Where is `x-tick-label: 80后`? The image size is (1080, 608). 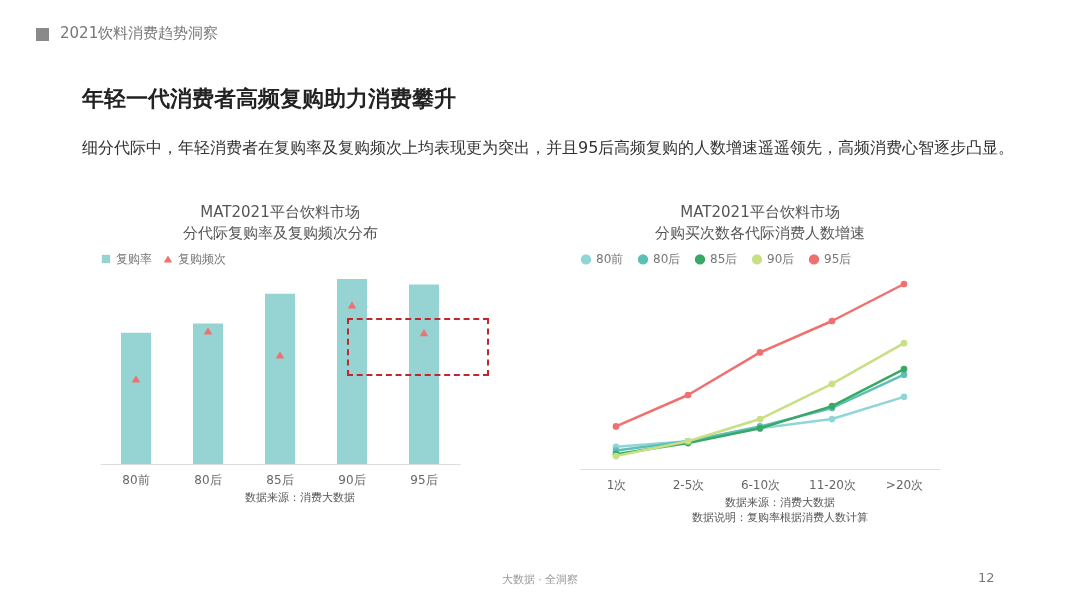
x-tick-label: 80后 is located at coordinates (208, 479).